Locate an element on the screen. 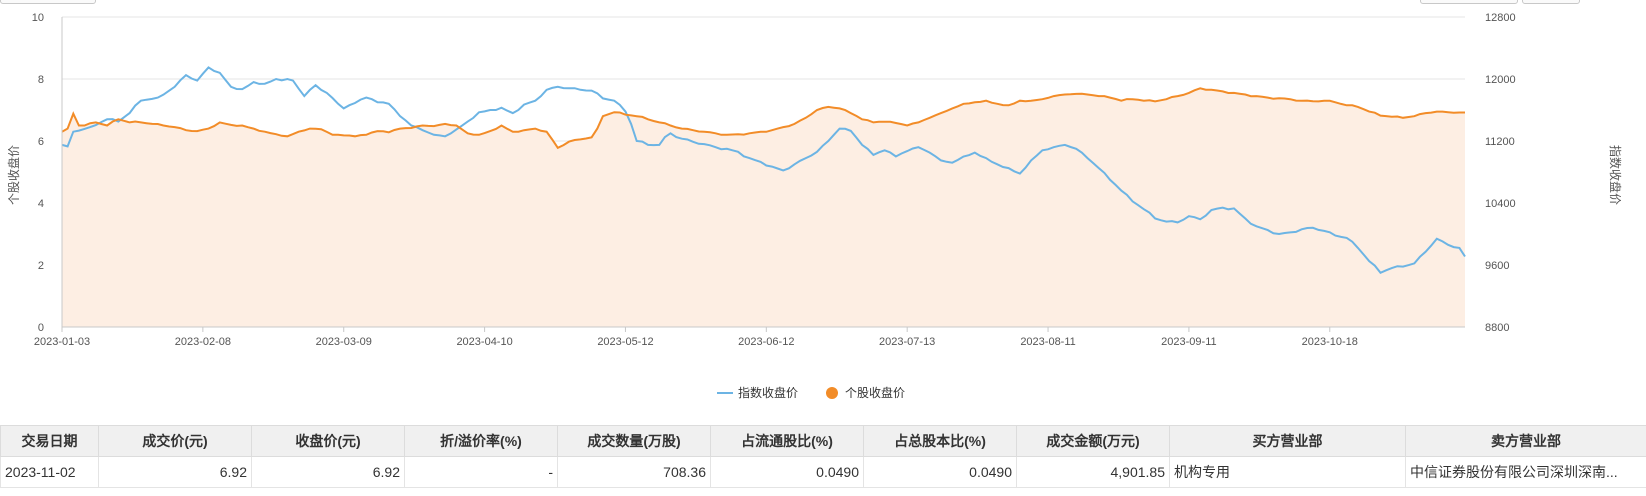 This screenshot has height=496, width=1646. x-tick-label: 2023-04-10 is located at coordinates (484, 342).